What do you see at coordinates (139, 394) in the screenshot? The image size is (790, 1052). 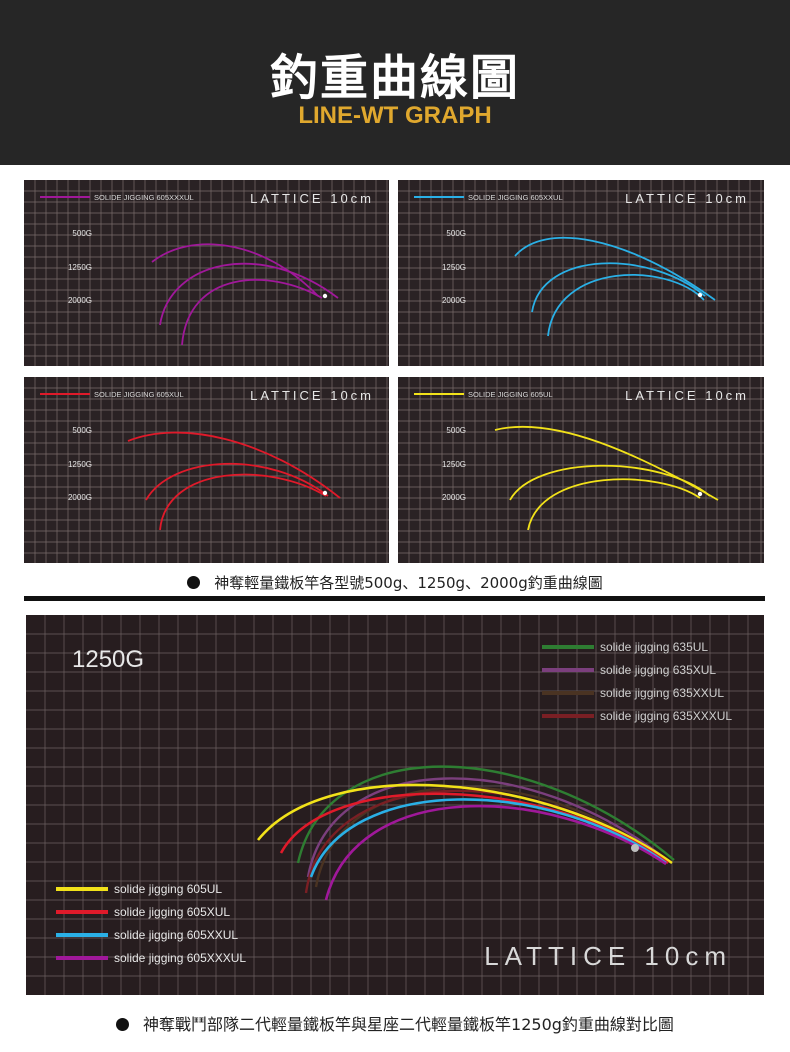 I see `legend-label: SOLIDE JIGGING 605XUL` at bounding box center [139, 394].